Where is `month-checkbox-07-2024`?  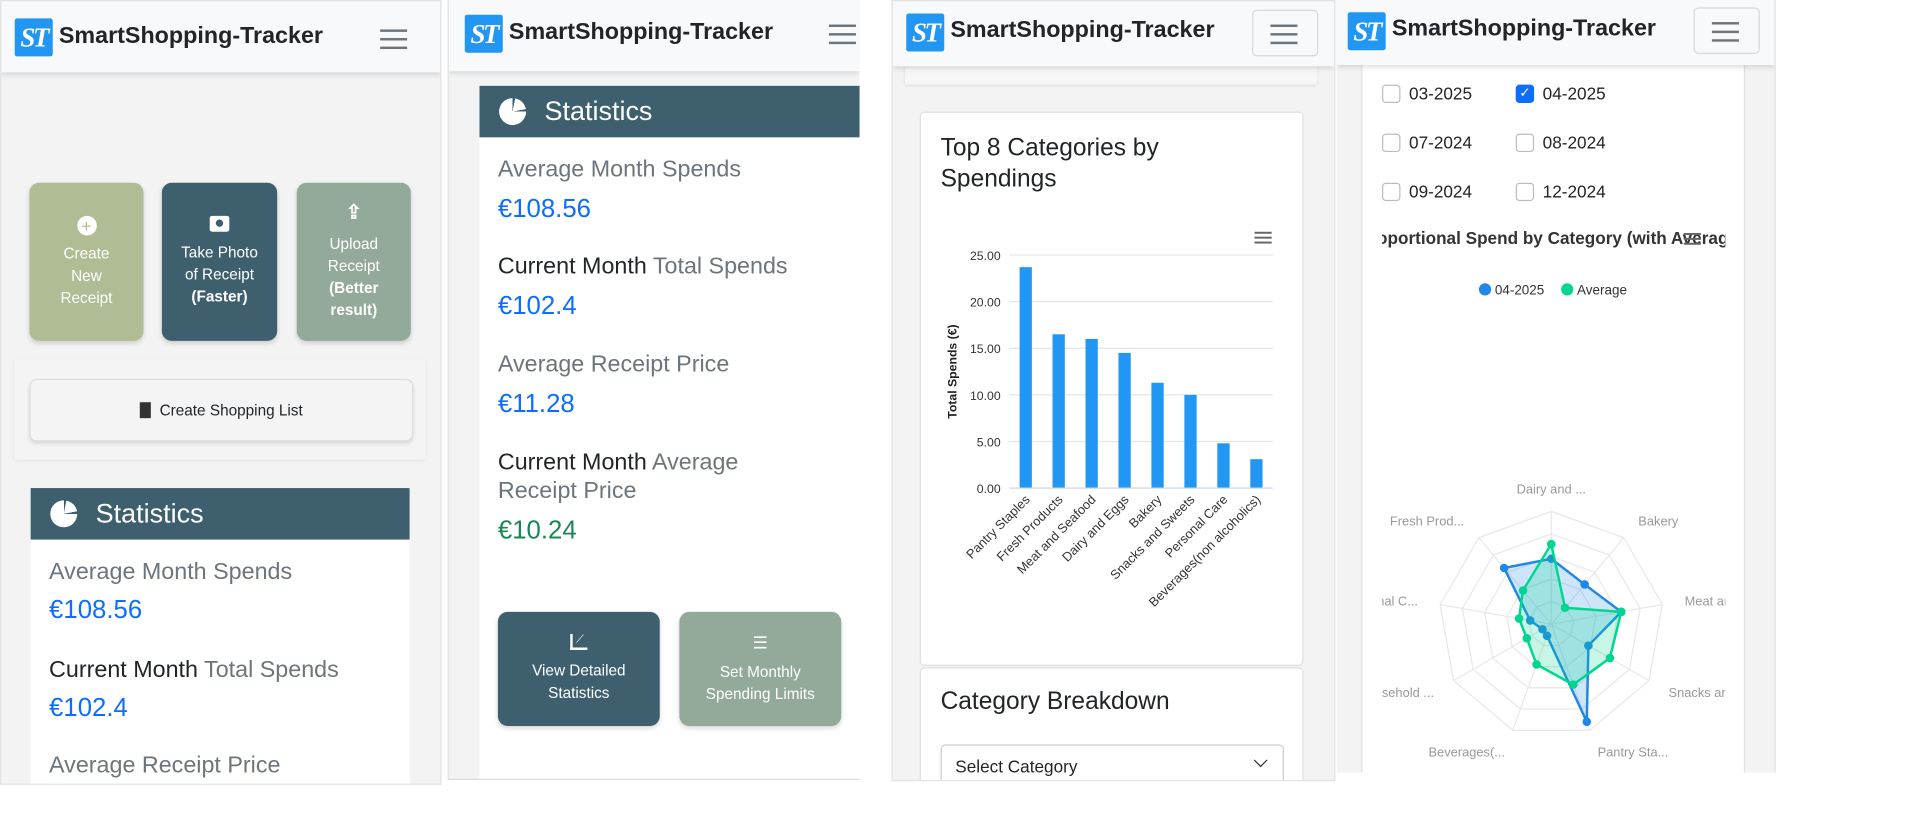 month-checkbox-07-2024 is located at coordinates (1391, 143).